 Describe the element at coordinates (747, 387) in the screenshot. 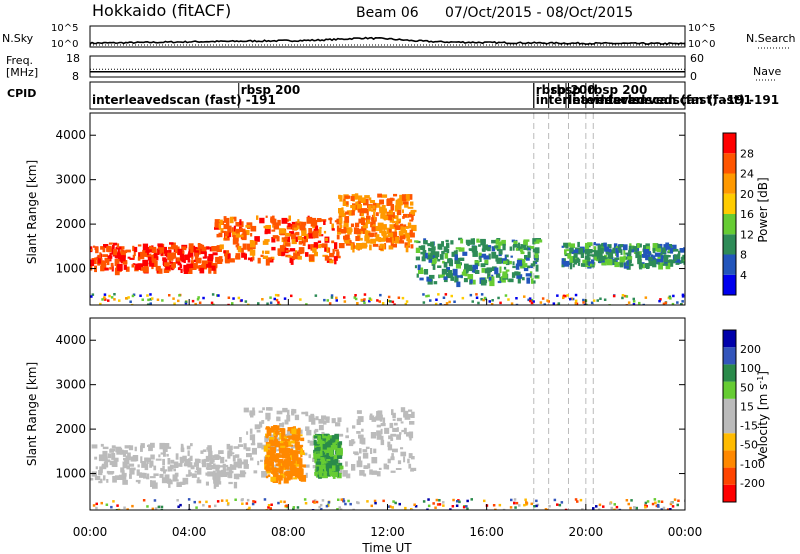

I see `vel-cbar-tick-2: 50` at that location.